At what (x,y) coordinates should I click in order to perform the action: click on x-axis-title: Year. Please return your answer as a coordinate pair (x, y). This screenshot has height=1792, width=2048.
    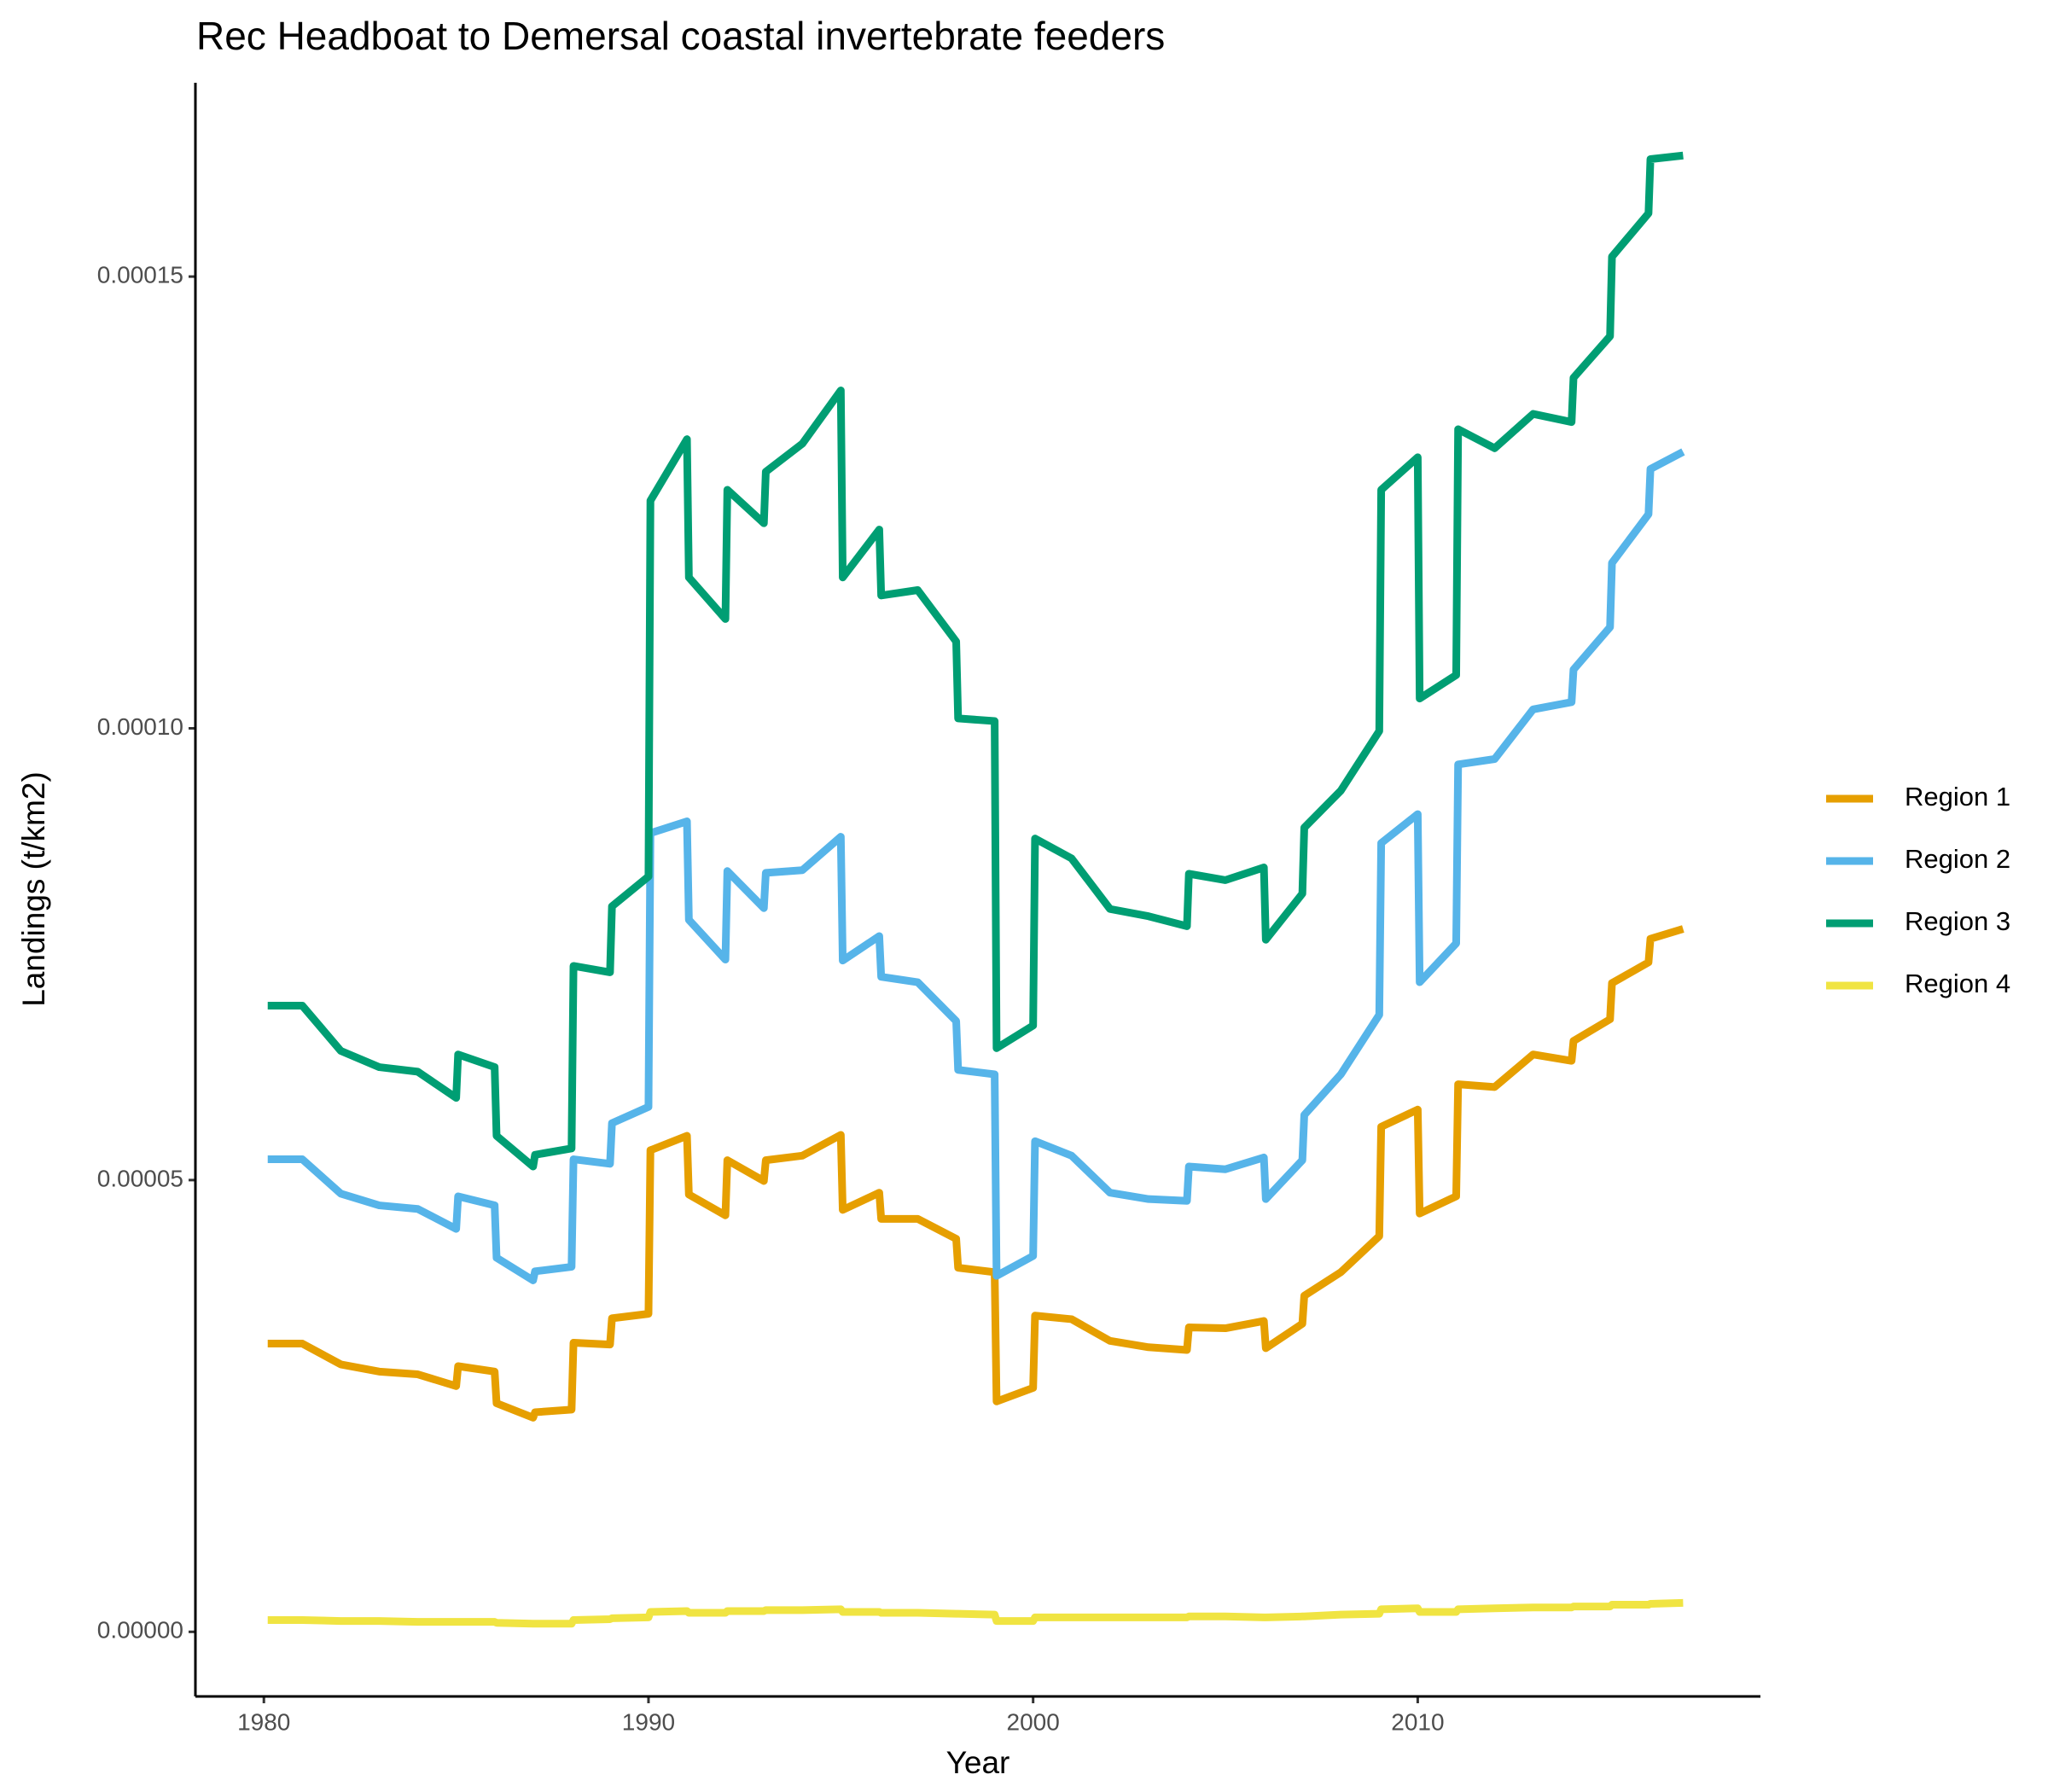
    Looking at the image, I should click on (978, 1762).